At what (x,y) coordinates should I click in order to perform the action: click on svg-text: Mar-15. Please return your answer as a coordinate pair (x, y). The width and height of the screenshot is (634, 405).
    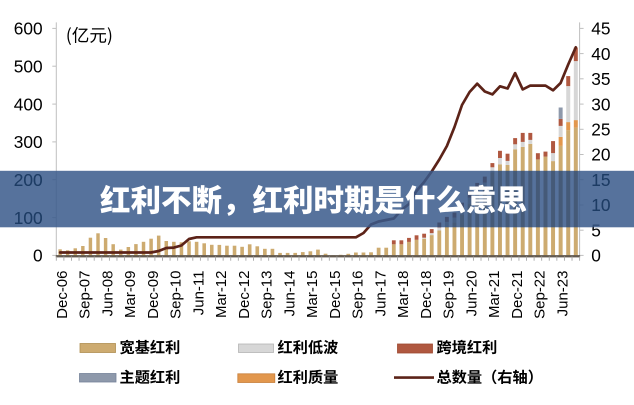
    Looking at the image, I should click on (312, 295).